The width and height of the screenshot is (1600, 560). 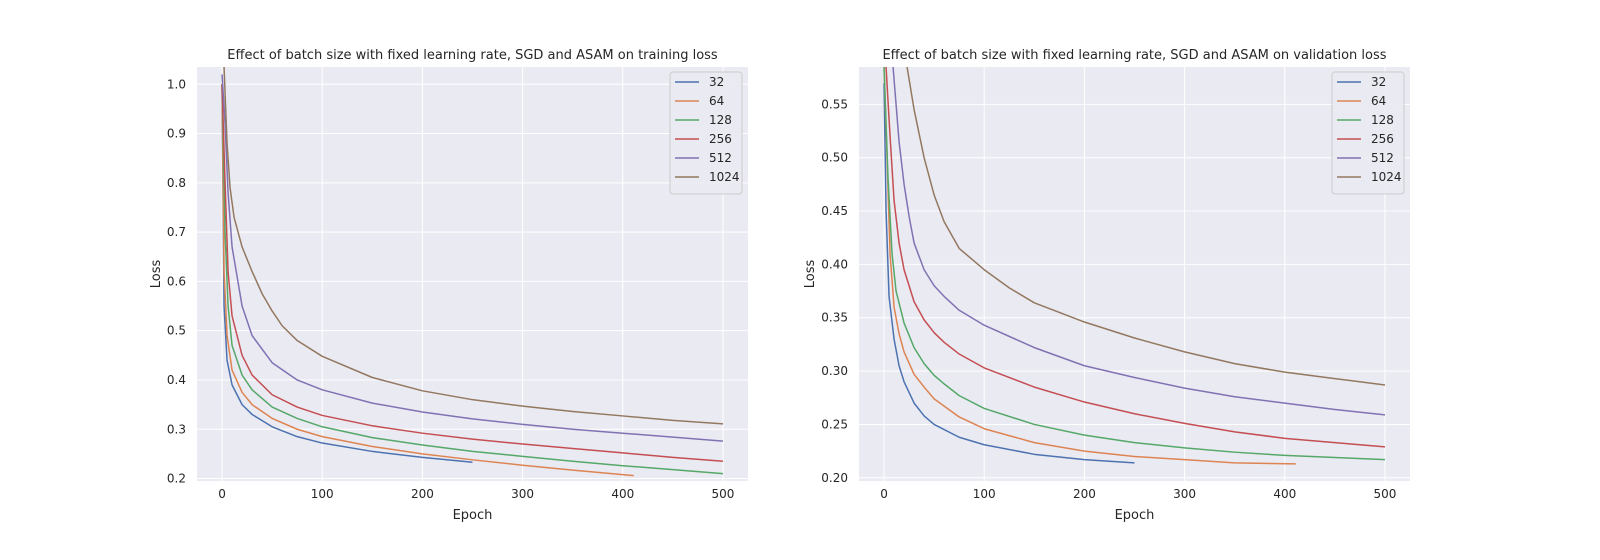 What do you see at coordinates (176, 134) in the screenshot?
I see `y-tick-label: 0.9` at bounding box center [176, 134].